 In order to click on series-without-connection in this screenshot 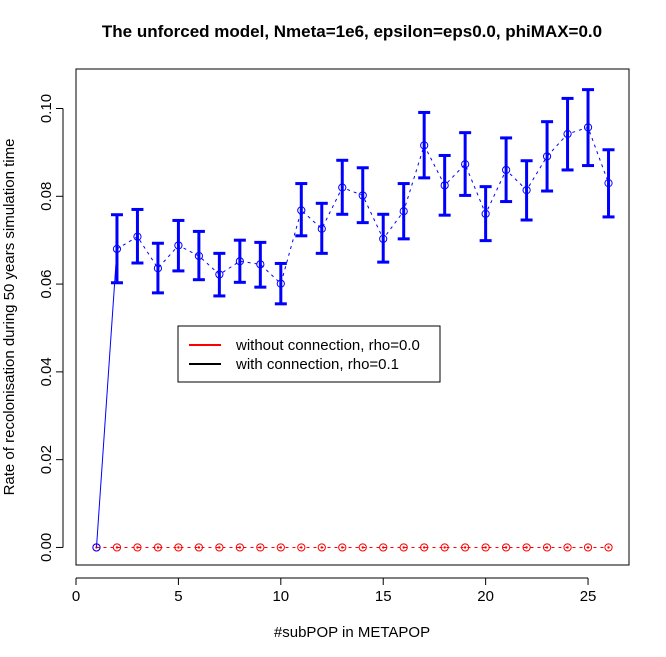, I will do `click(352, 547)`.